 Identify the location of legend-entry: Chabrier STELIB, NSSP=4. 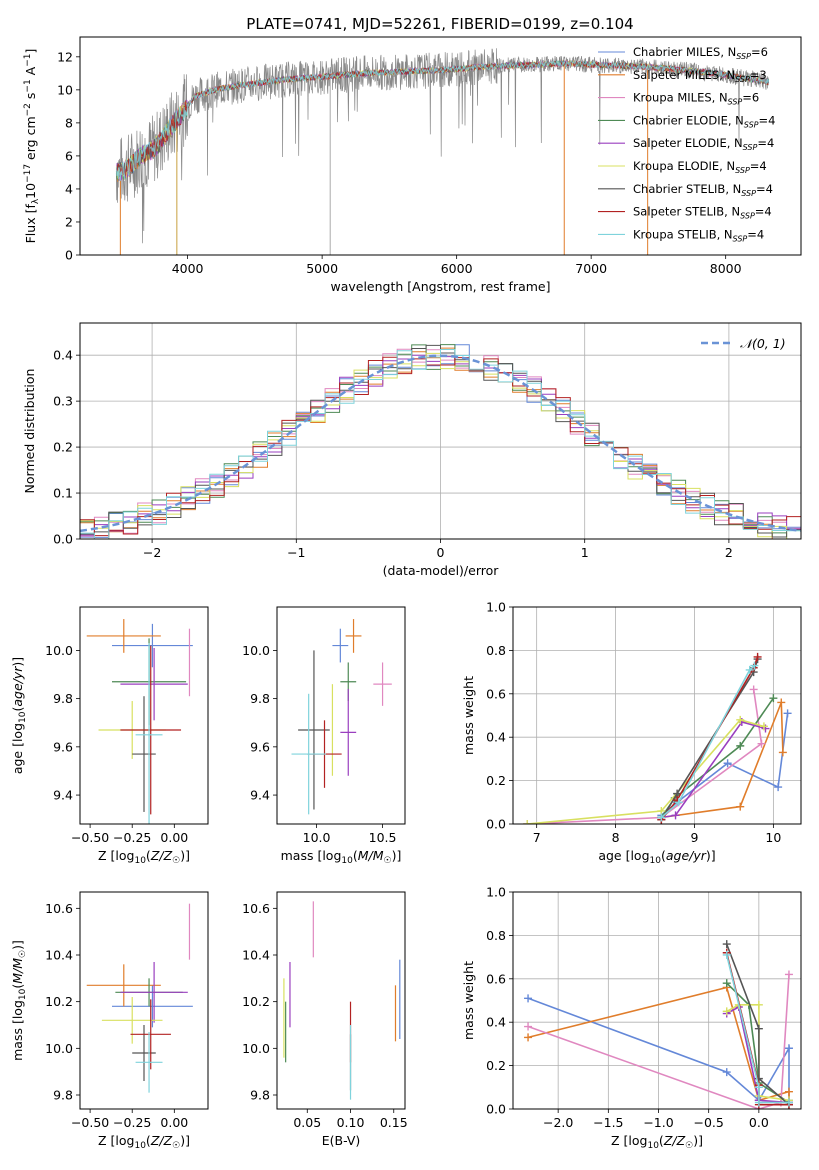
(703, 190).